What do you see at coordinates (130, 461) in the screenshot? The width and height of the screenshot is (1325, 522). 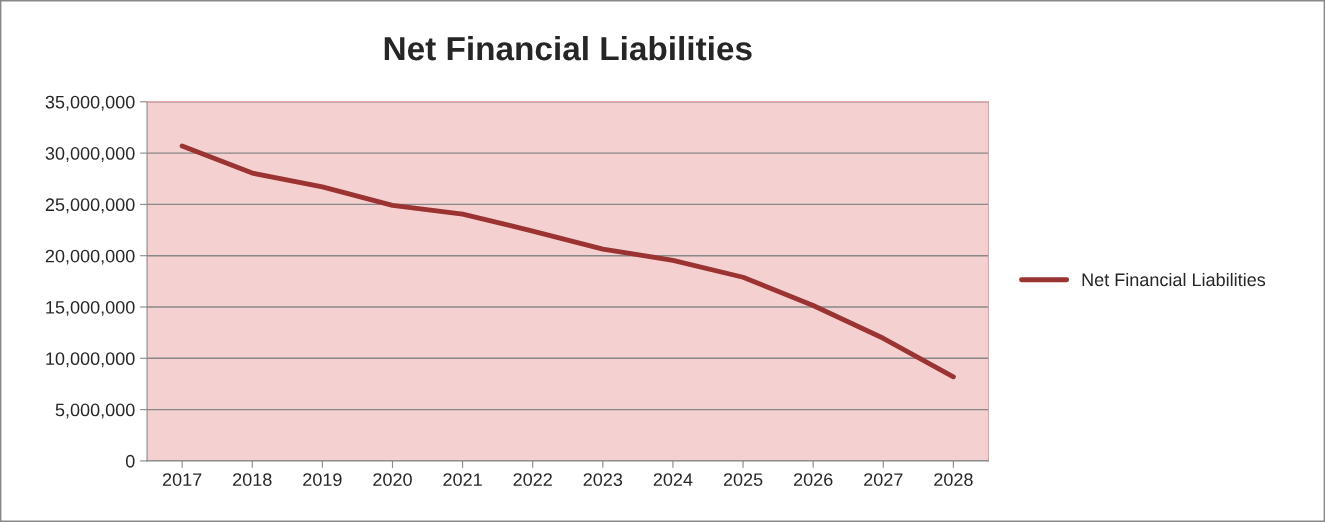 I see `y-tick-label: 0` at bounding box center [130, 461].